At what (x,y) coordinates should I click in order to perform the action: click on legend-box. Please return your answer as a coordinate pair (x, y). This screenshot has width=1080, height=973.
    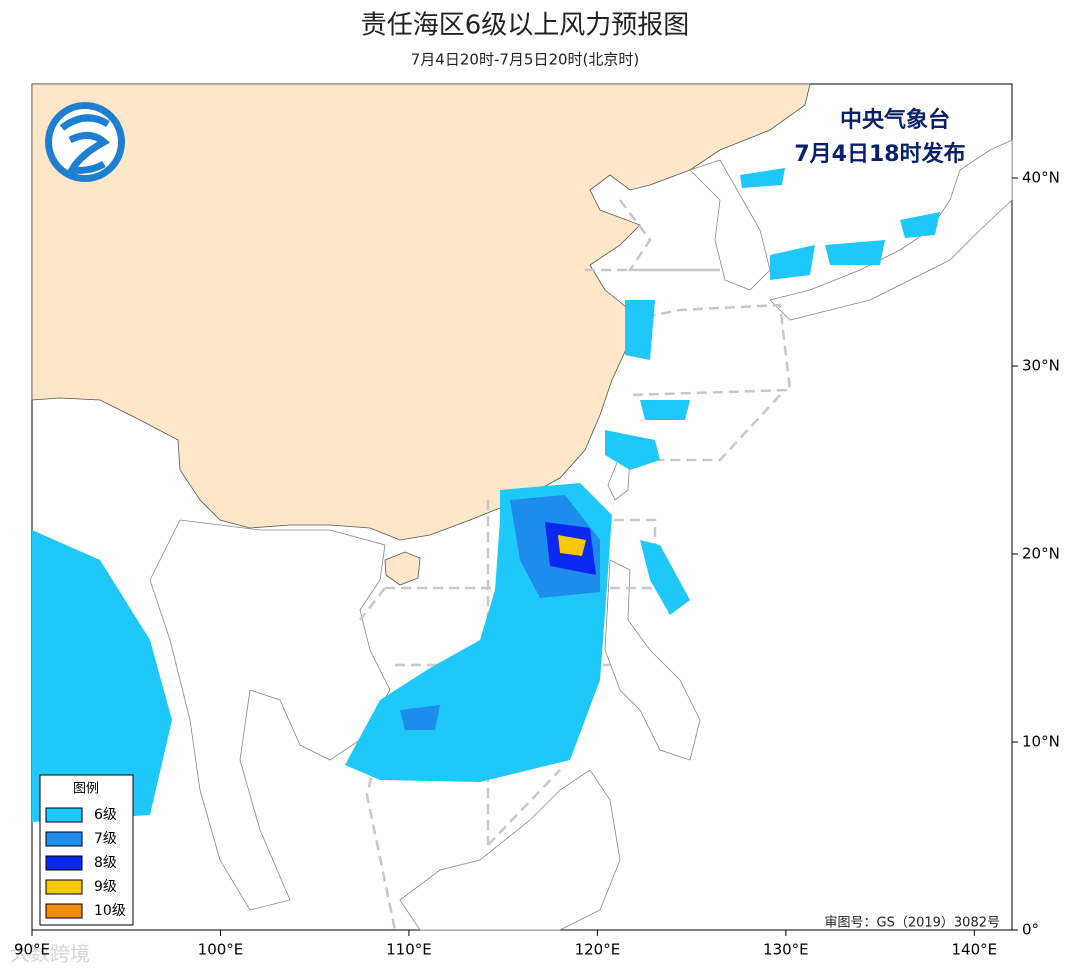
    Looking at the image, I should click on (86, 850).